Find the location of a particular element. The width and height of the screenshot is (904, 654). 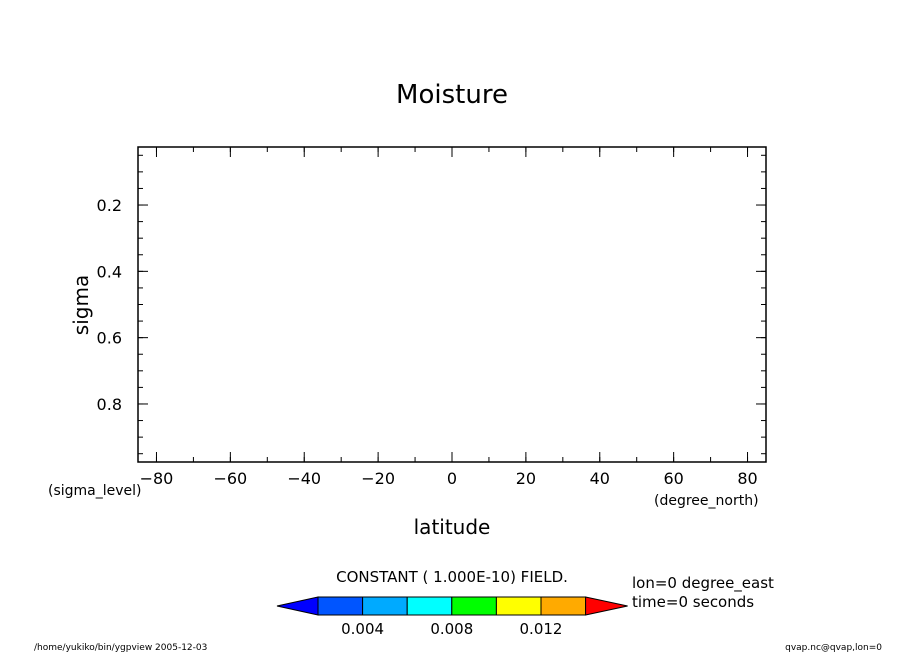

y-tick-label: 0.8 is located at coordinates (109, 404).